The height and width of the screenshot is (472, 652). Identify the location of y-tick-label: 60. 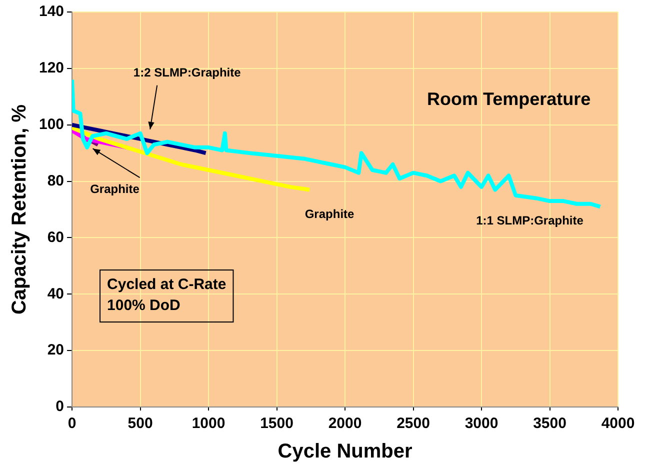
(55, 237).